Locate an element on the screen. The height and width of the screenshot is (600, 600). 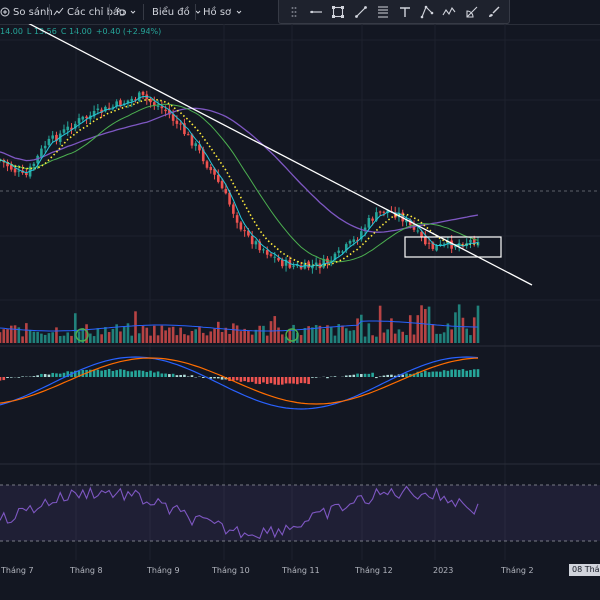
x-label: Tháng 2 is located at coordinates (517, 570).